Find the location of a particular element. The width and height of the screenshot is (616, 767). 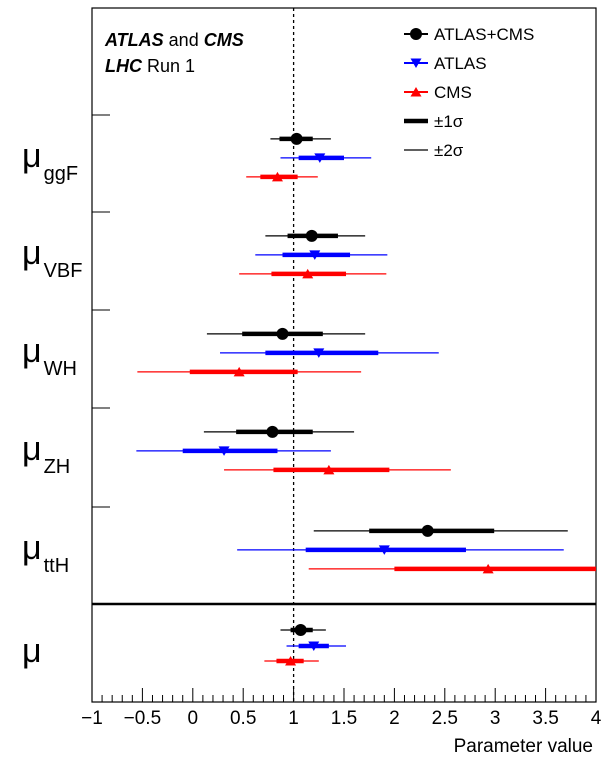

legend: ATLAS+CMS ATLAS CMS ±1σ ±2σ is located at coordinates (469, 92).